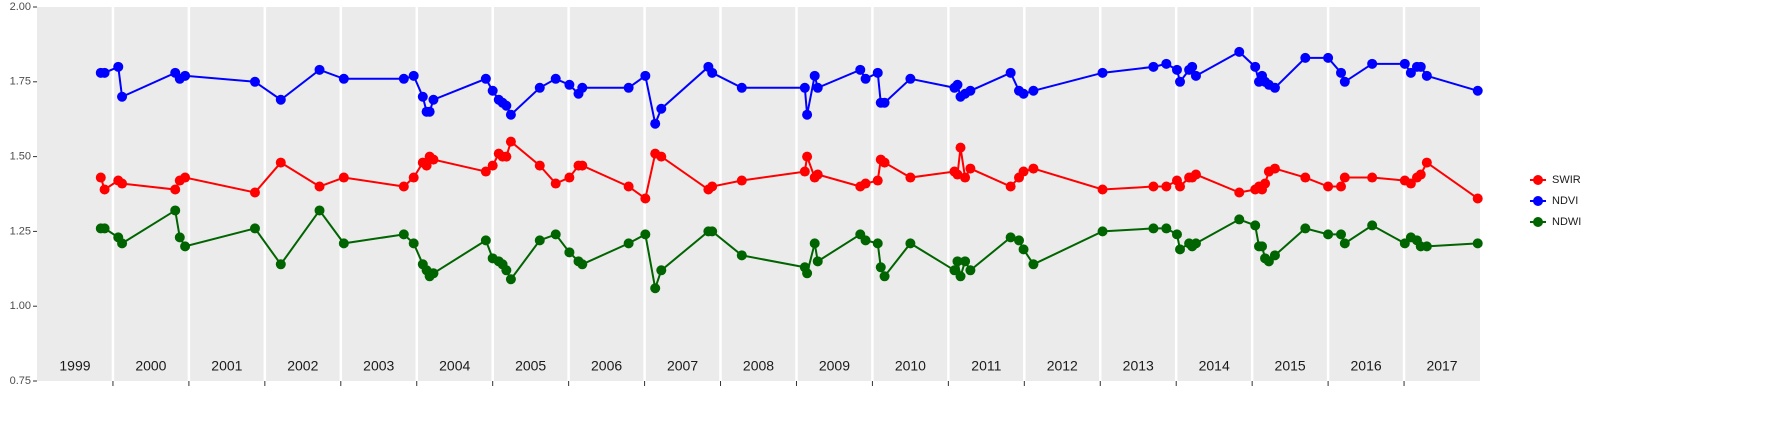  I want to click on year-label: 2004, so click(454, 366).